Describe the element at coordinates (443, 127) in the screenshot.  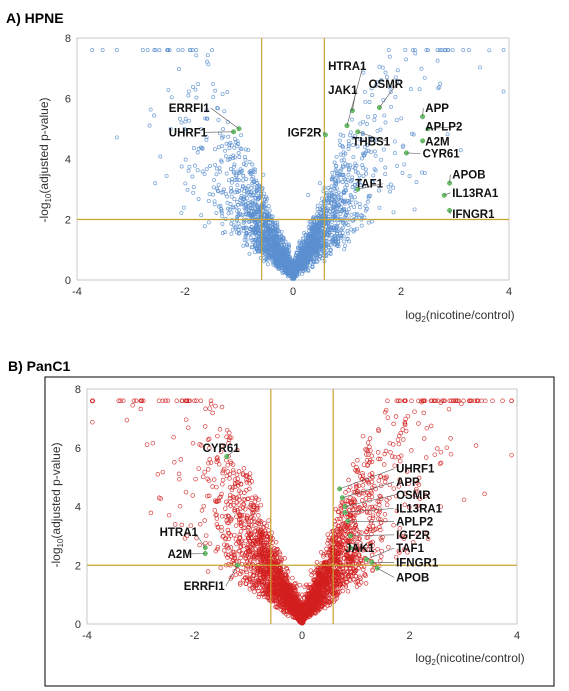
I see `gene-label-aplp2: APLP2` at that location.